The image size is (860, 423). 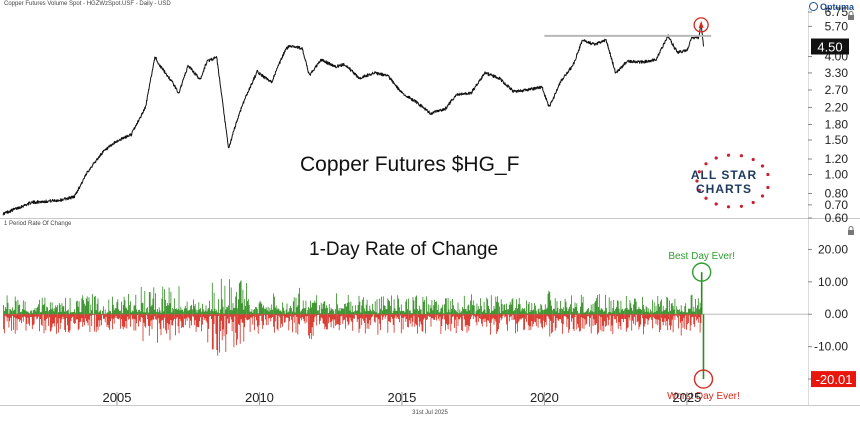 I want to click on price-y-tick-label: 0.70, so click(x=837, y=205).